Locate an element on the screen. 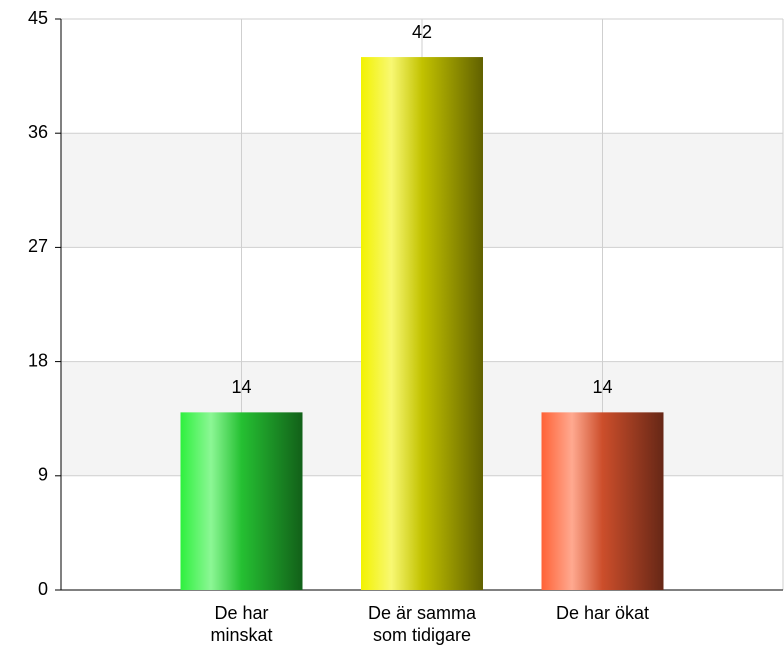 The width and height of the screenshot is (784, 661). x-tick-label: De är samma som tidigare is located at coordinates (422, 624).